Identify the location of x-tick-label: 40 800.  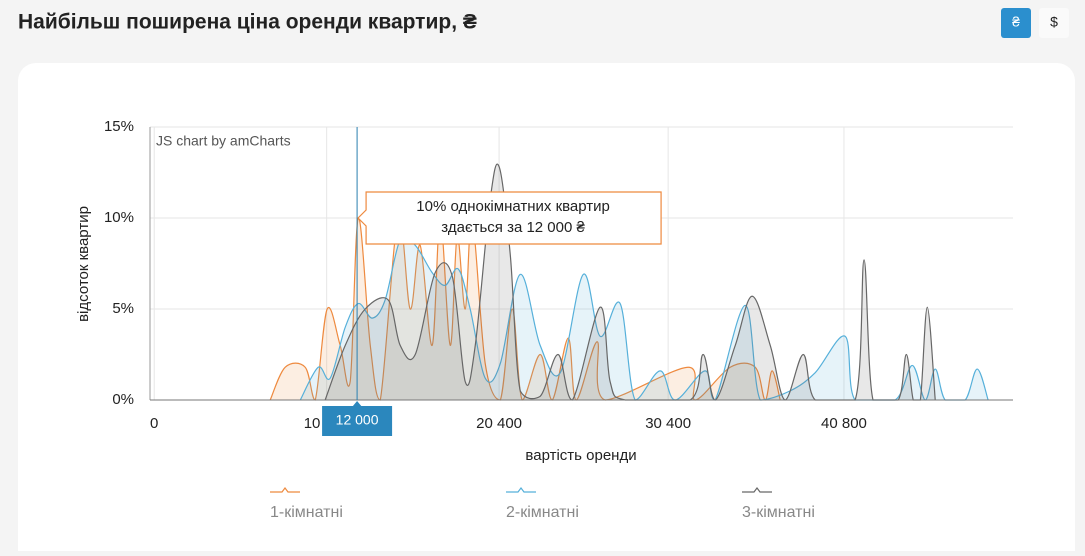
(844, 423).